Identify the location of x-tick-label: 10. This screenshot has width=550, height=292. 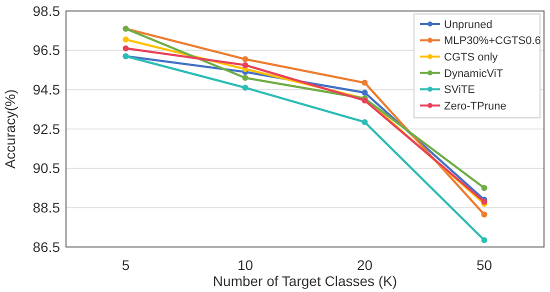
(245, 265).